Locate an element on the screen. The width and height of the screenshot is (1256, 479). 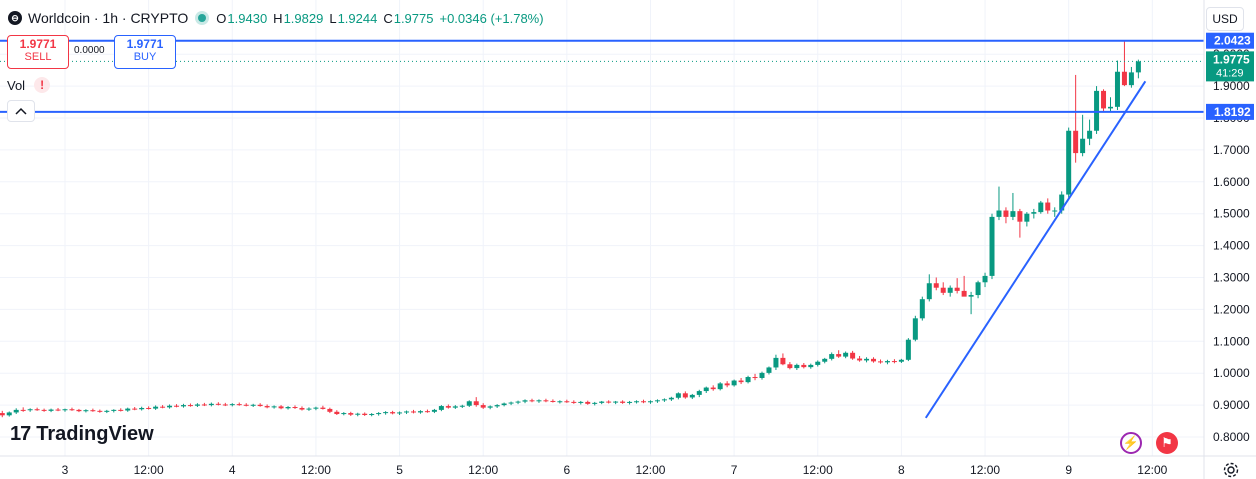
price-tick-label: 1.3000 is located at coordinates (1231, 278).